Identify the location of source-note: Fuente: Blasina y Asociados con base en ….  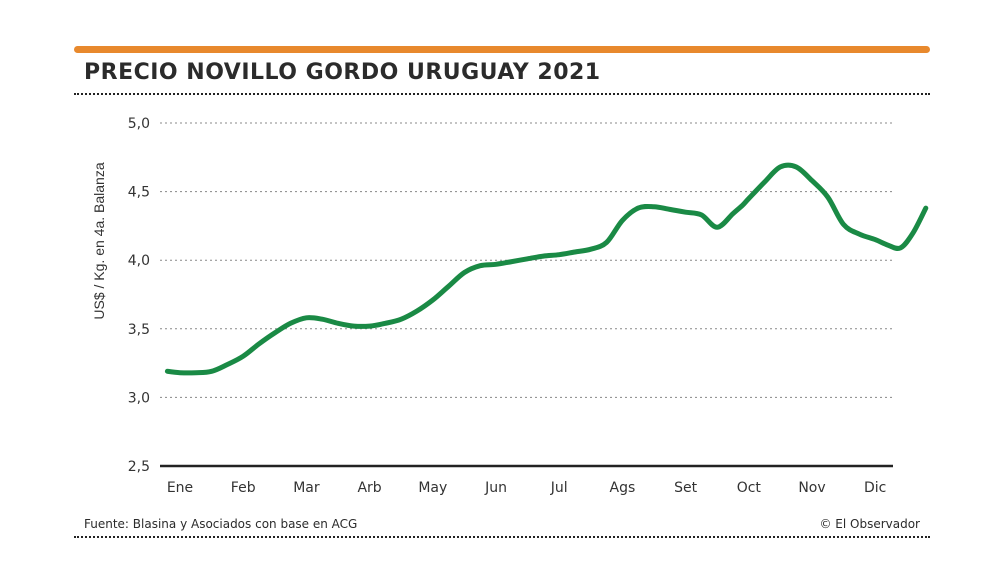
(221, 524).